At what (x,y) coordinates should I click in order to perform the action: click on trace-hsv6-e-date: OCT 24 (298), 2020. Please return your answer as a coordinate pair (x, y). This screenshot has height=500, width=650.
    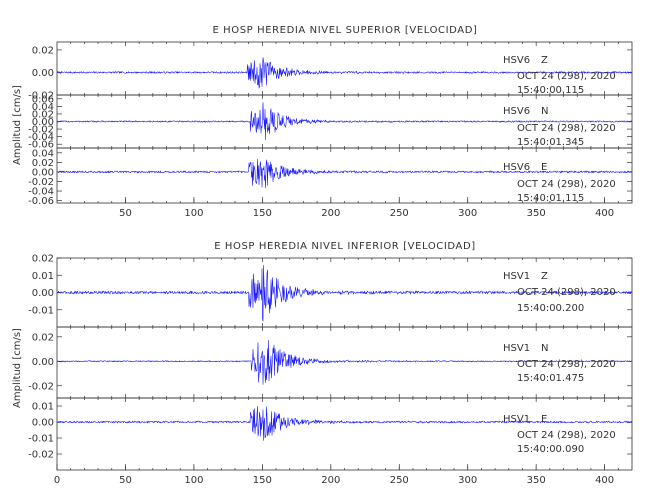
    Looking at the image, I should click on (566, 184).